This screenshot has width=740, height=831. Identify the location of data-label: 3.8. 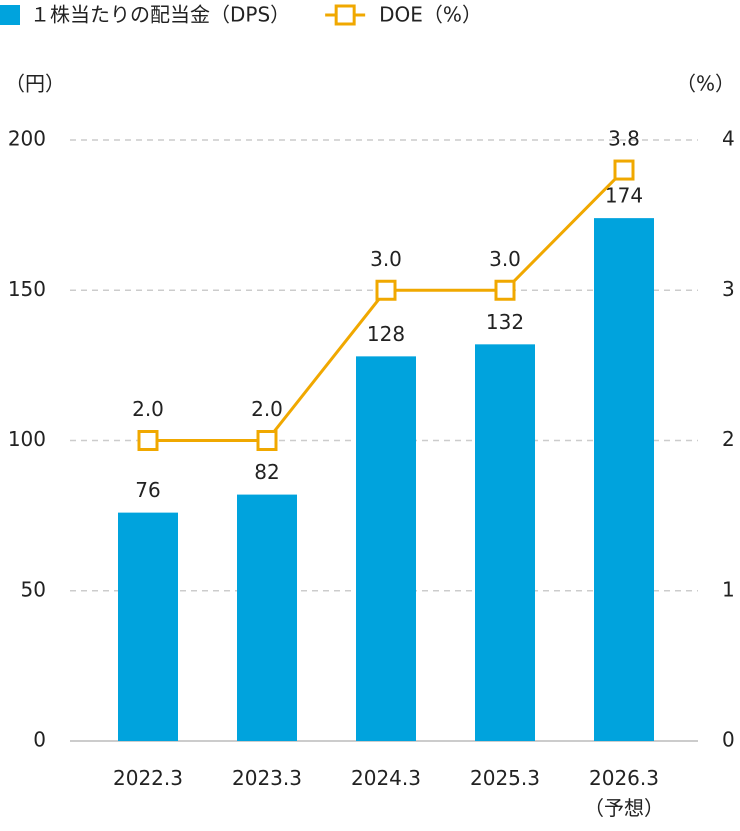
(624, 139).